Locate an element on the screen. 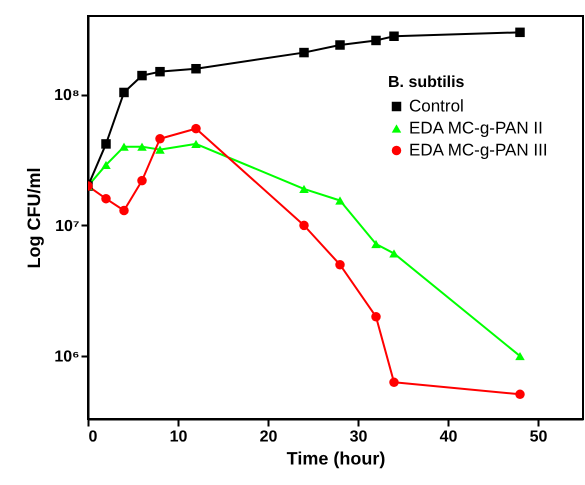 The height and width of the screenshot is (485, 585). x-tick-label: 20 is located at coordinates (269, 437).